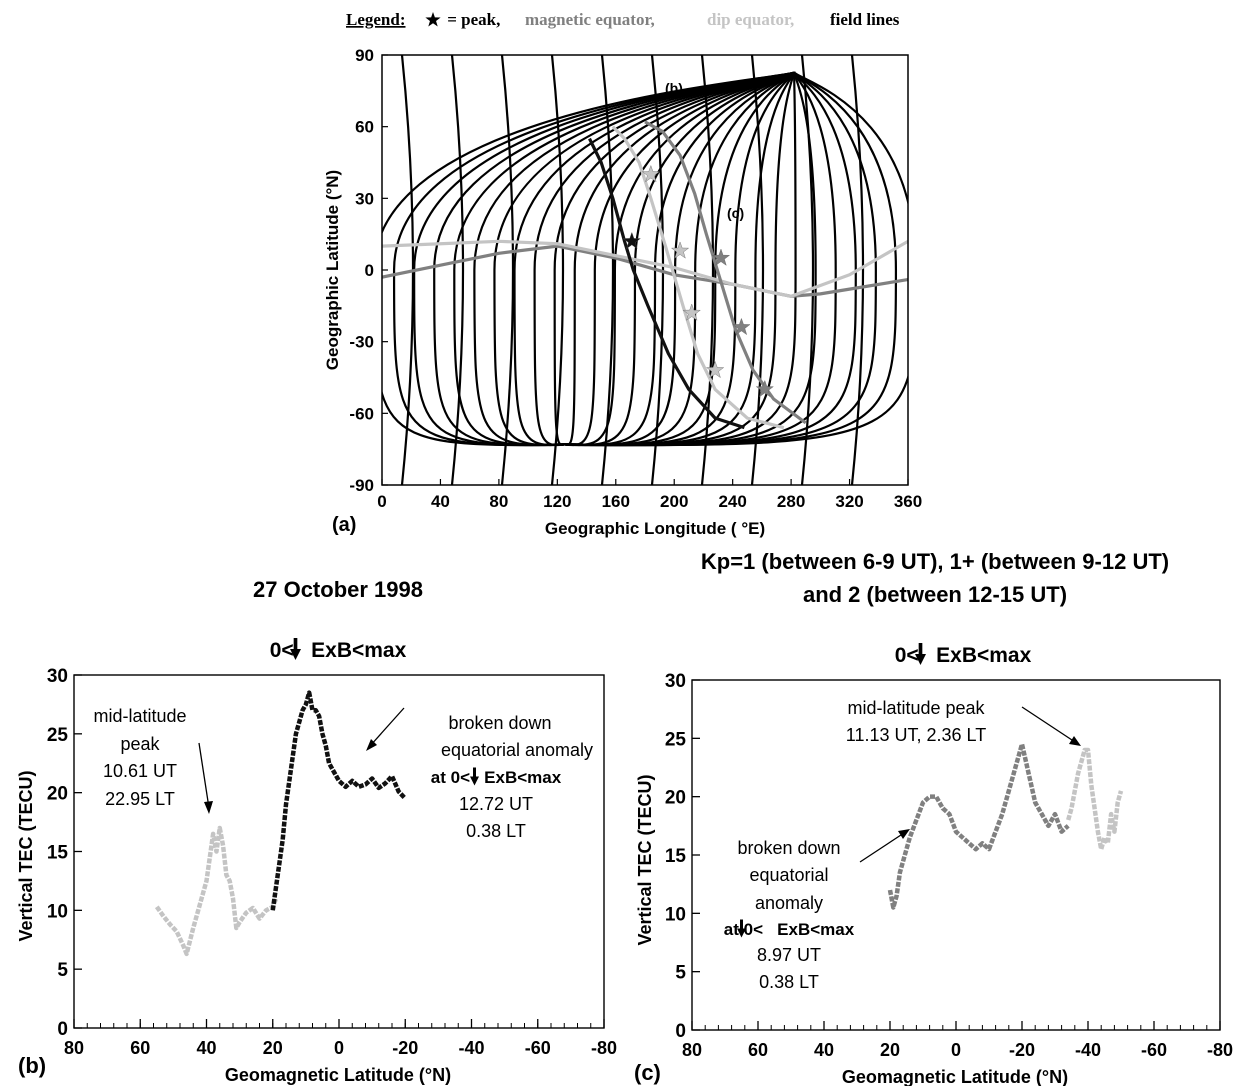 The height and width of the screenshot is (1086, 1244). Describe the element at coordinates (338, 1075) in the screenshot. I see `panel-b-xlabel: Geomagnetic Latitude (°N)` at that location.